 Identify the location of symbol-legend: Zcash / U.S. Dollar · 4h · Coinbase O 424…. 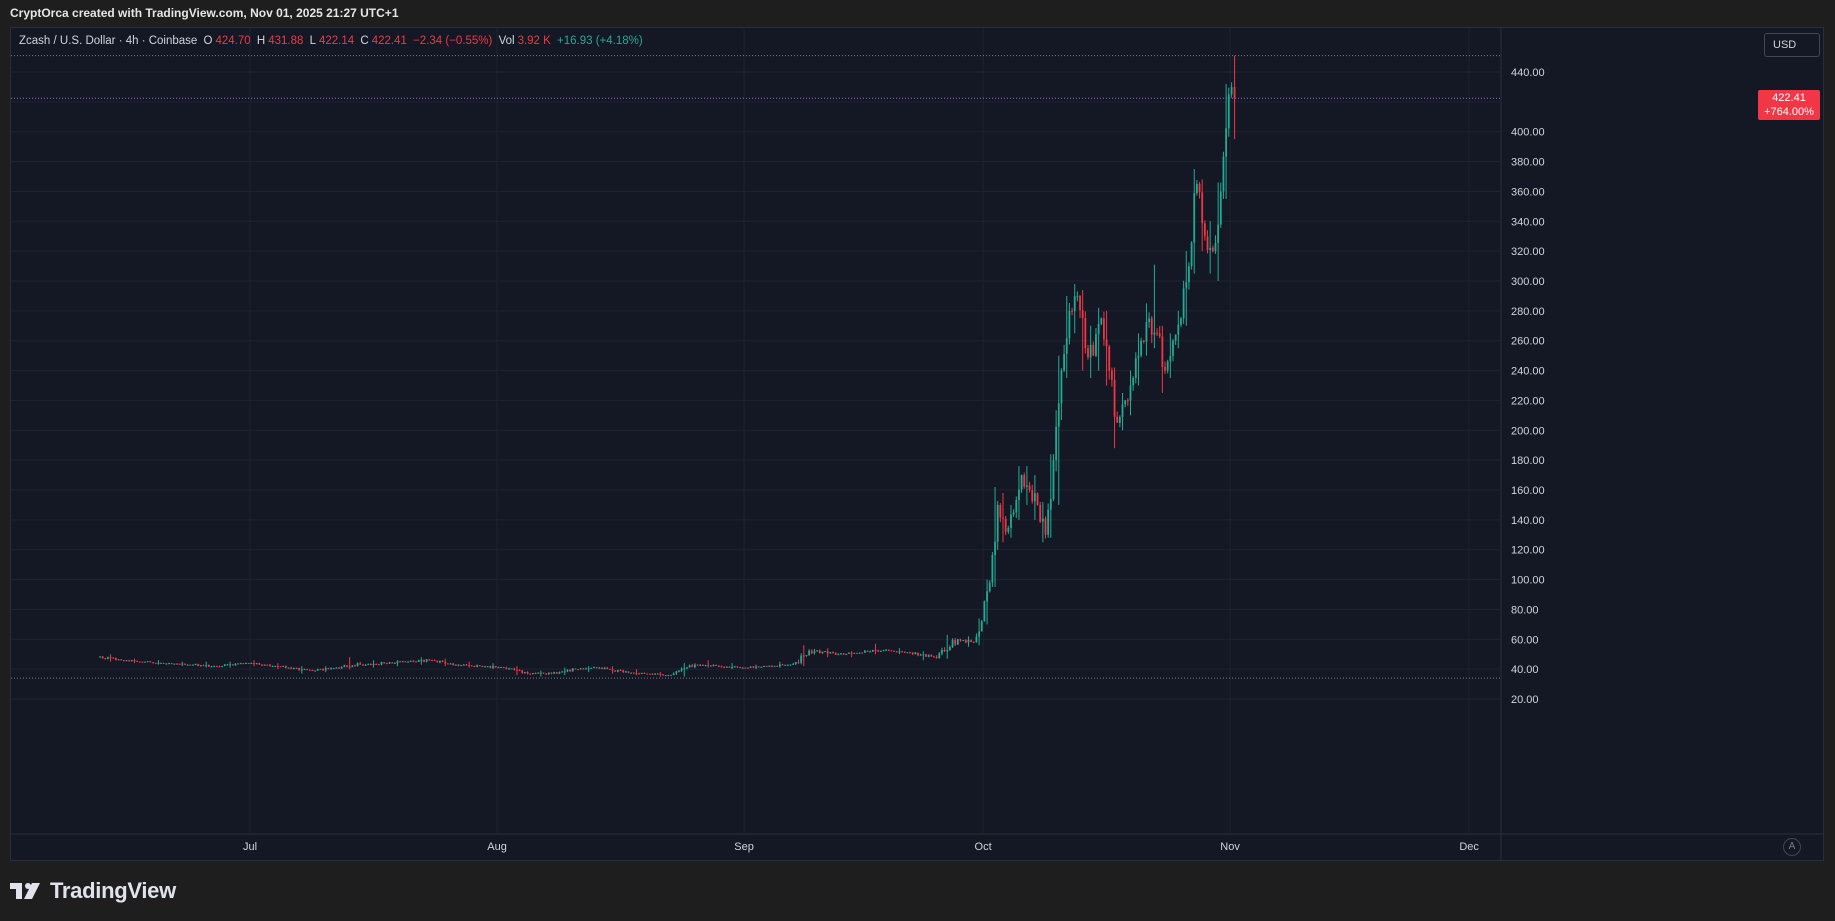
(332, 41).